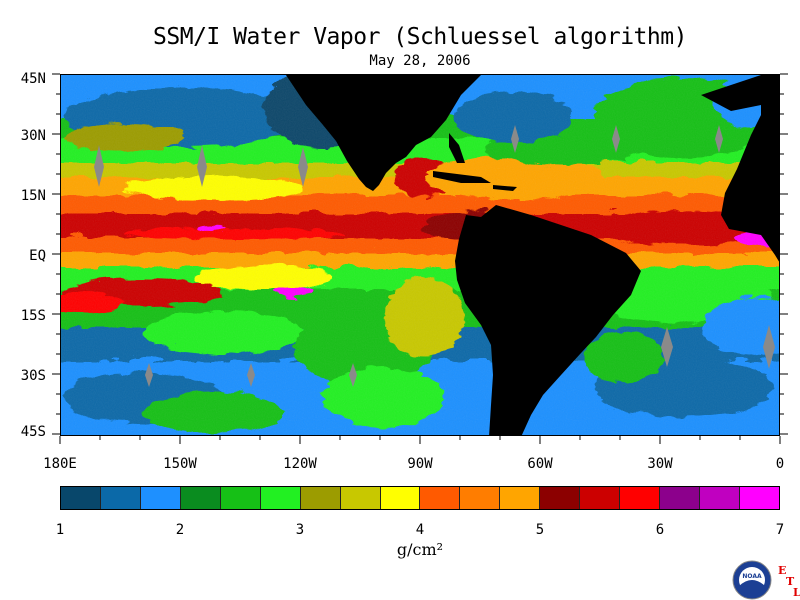 The width and height of the screenshot is (800, 600). Describe the element at coordinates (540, 530) in the screenshot. I see `colorbar-tick-5: 5` at that location.